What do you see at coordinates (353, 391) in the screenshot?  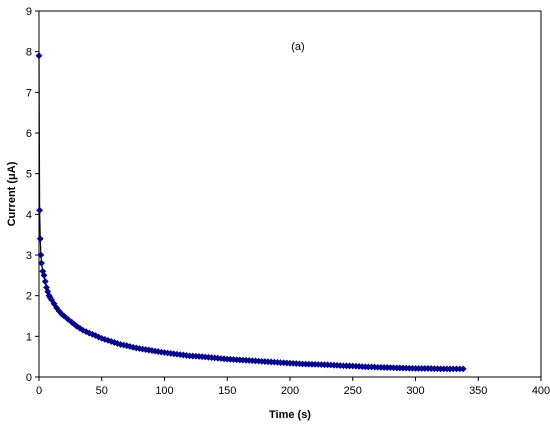 I see `x-tick-label: 250` at bounding box center [353, 391].